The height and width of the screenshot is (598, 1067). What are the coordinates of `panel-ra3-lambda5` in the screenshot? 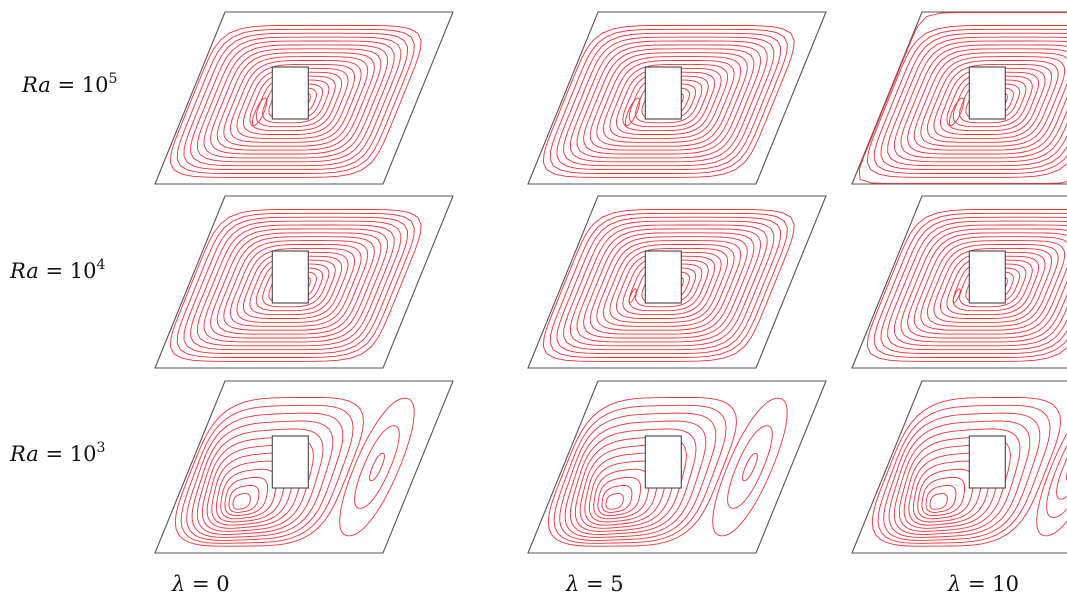 It's located at (677, 467).